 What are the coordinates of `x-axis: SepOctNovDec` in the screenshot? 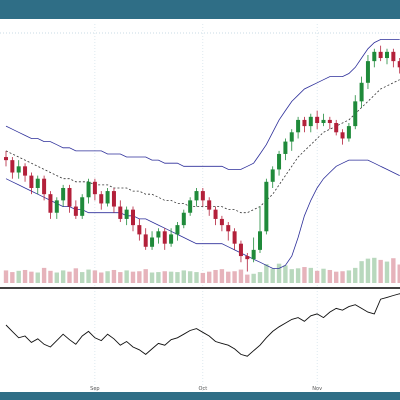 It's located at (206, 389).